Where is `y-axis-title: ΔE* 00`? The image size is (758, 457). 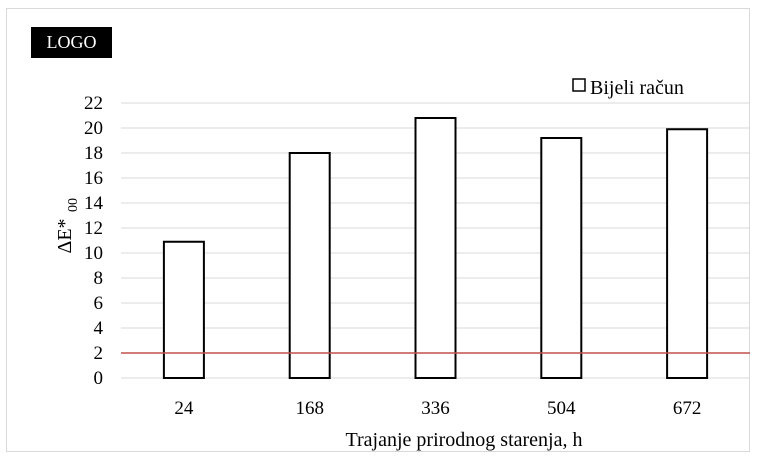 y-axis-title: ΔE* 00 is located at coordinates (67, 226).